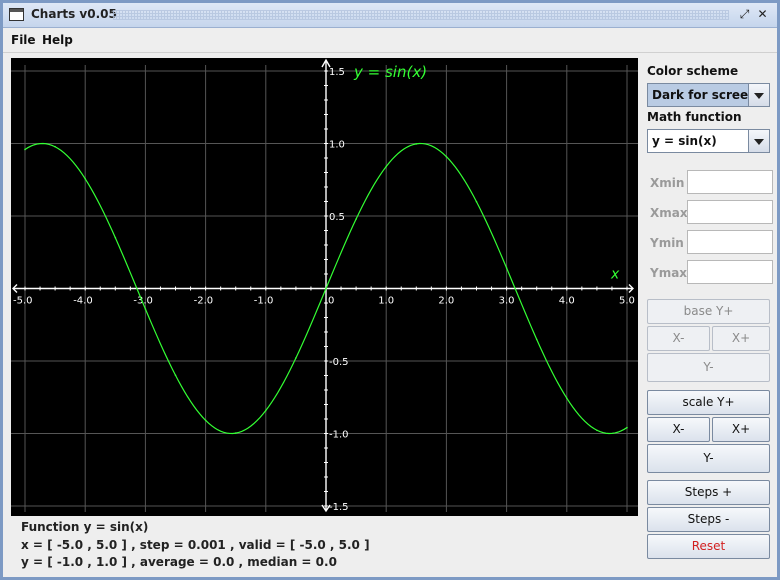  I want to click on menu-help: Help, so click(57, 40).